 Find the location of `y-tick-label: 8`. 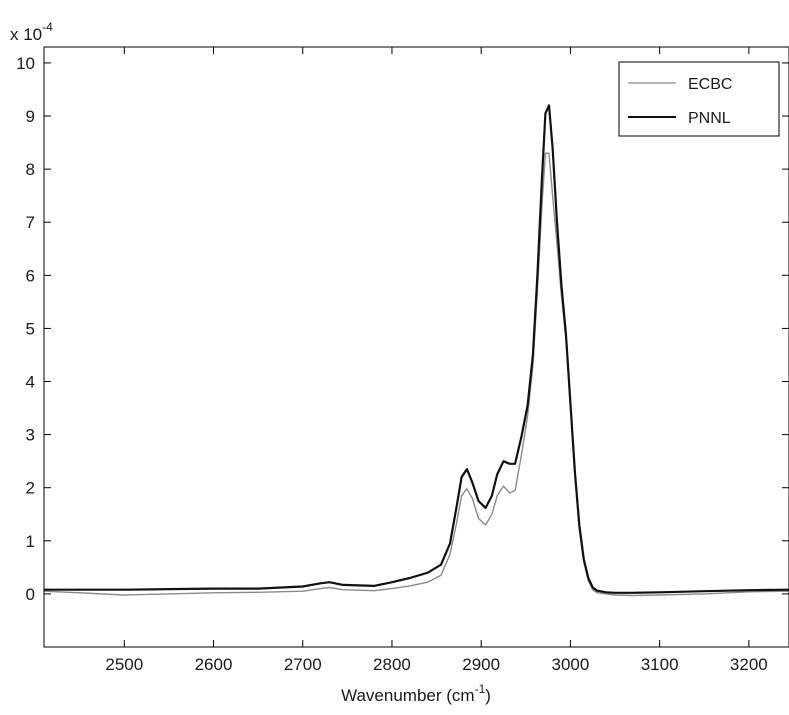

y-tick-label: 8 is located at coordinates (30, 169).